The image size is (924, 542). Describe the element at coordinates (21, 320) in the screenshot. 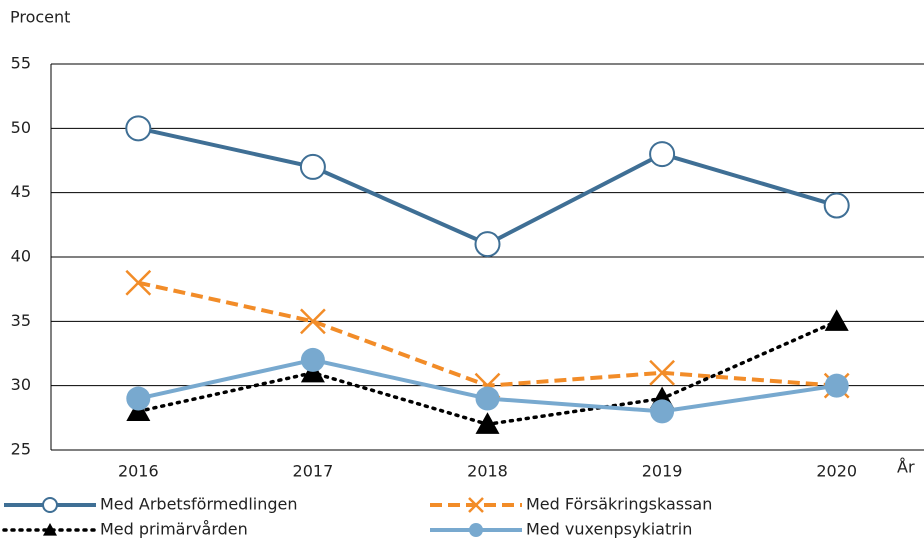

I see `y-tick-label: 35` at that location.